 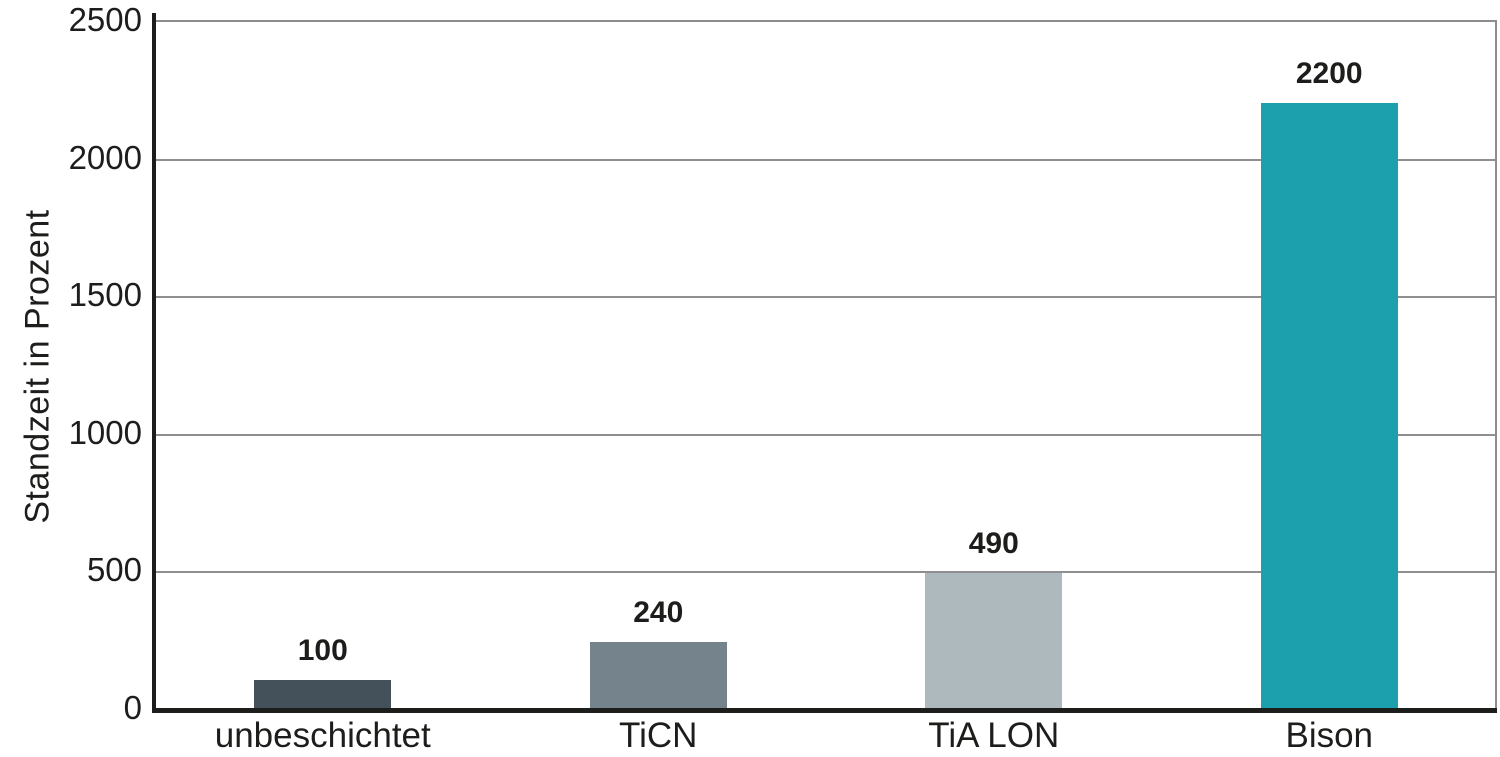 I want to click on x-category-label: unbeschichtet, so click(x=322, y=735).